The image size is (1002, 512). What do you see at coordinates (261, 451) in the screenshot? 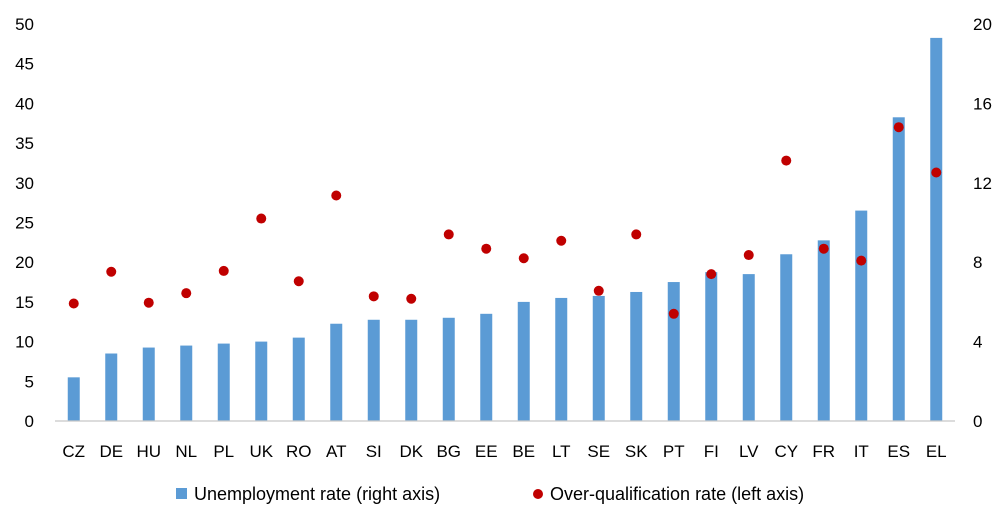
I see `category-label: UK` at bounding box center [261, 451].